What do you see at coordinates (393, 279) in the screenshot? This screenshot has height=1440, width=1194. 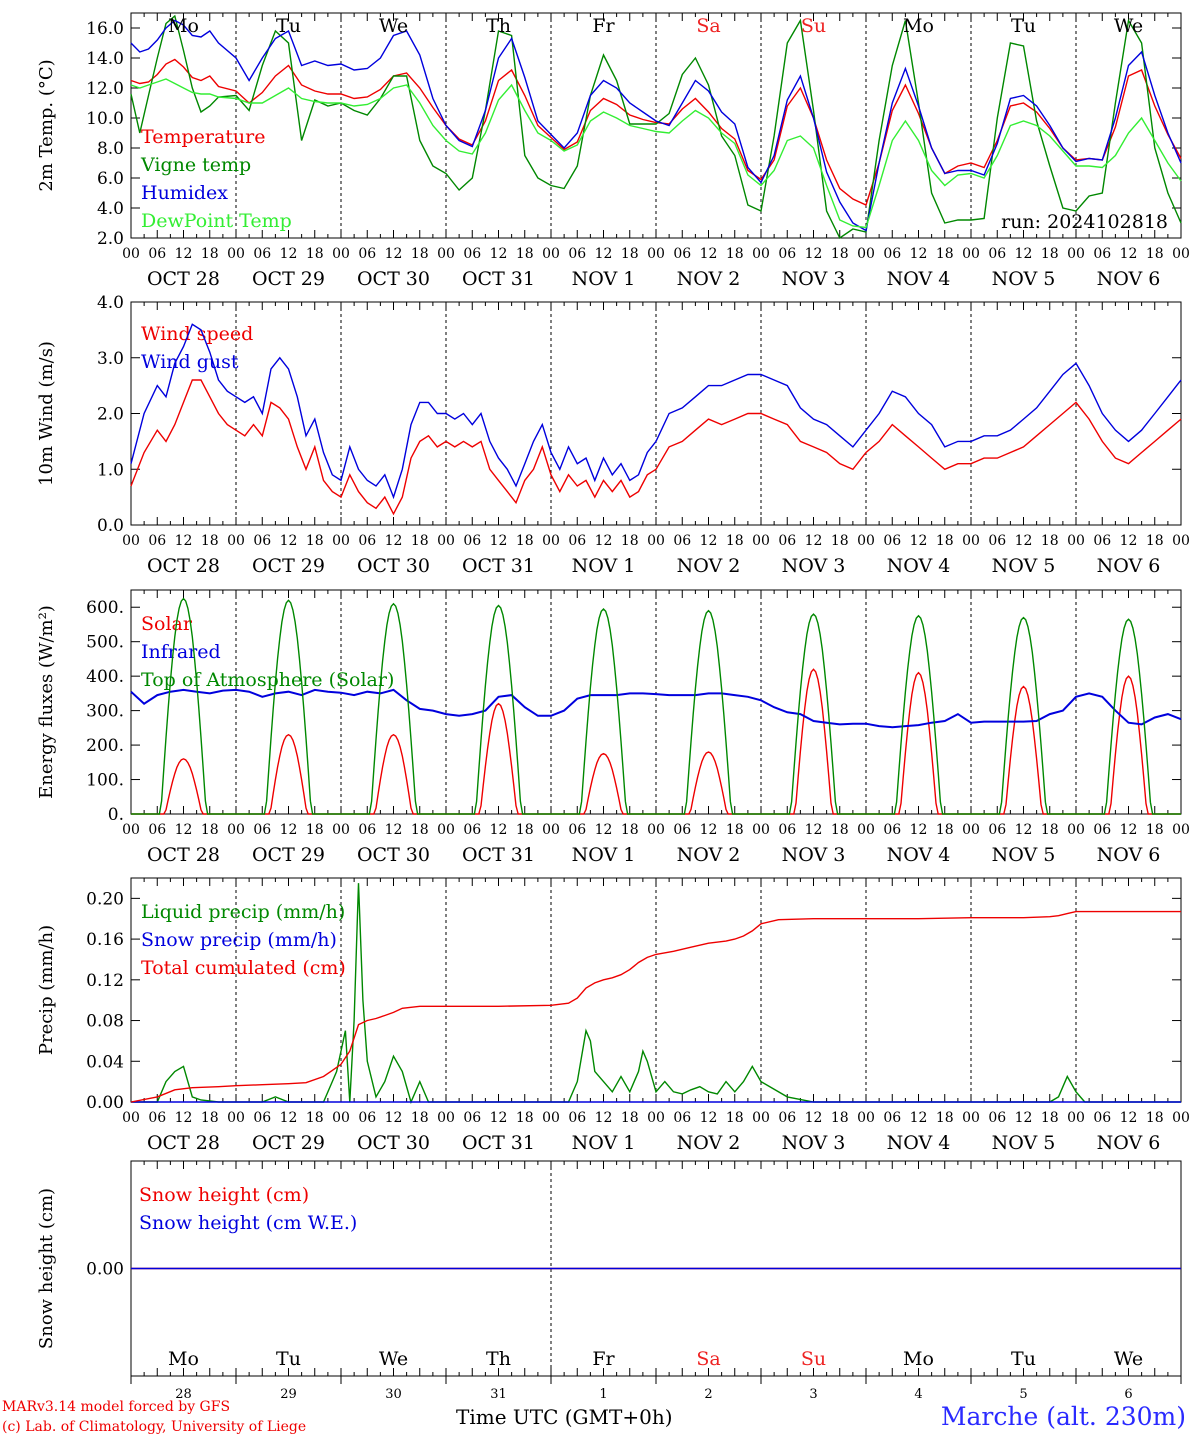 I see `date-tick-label: OCT 30` at bounding box center [393, 279].